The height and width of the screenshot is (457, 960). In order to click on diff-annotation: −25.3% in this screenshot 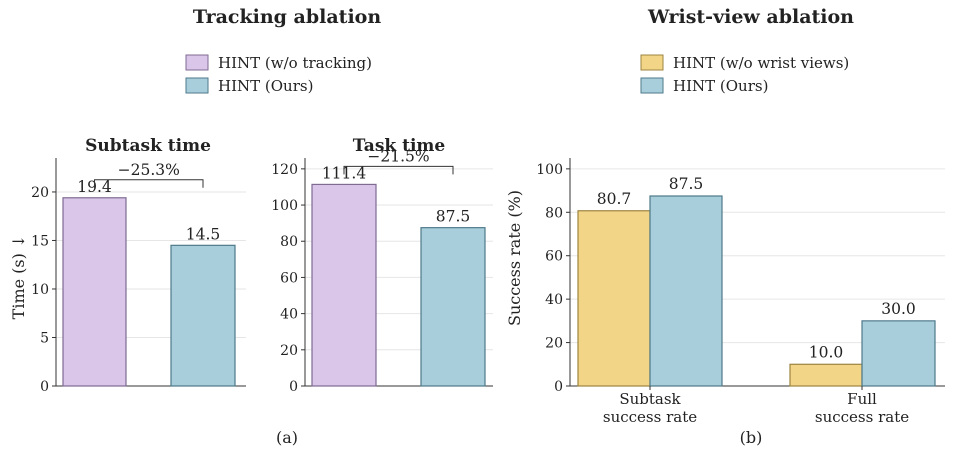, I will do `click(149, 170)`.